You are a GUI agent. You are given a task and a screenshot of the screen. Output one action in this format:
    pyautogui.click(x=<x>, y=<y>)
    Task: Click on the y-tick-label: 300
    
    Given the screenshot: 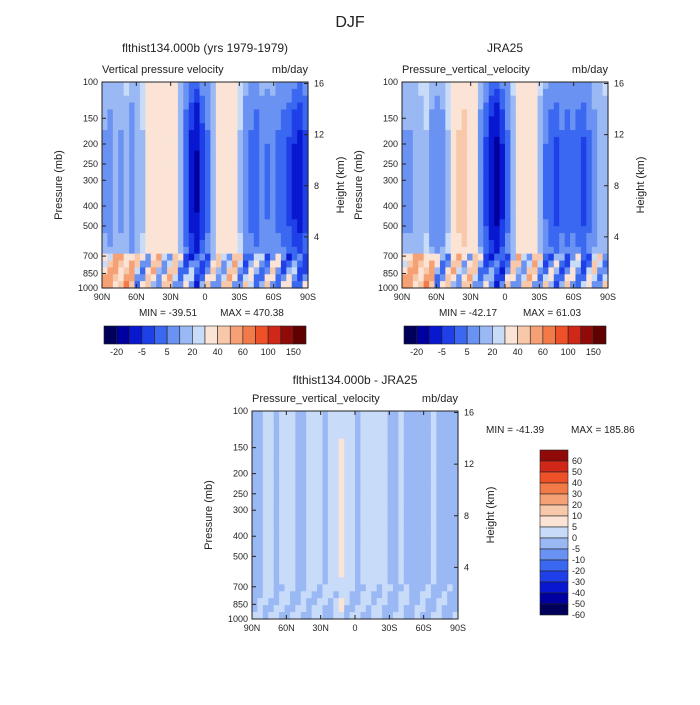 What is the action you would take?
    pyautogui.click(x=390, y=180)
    